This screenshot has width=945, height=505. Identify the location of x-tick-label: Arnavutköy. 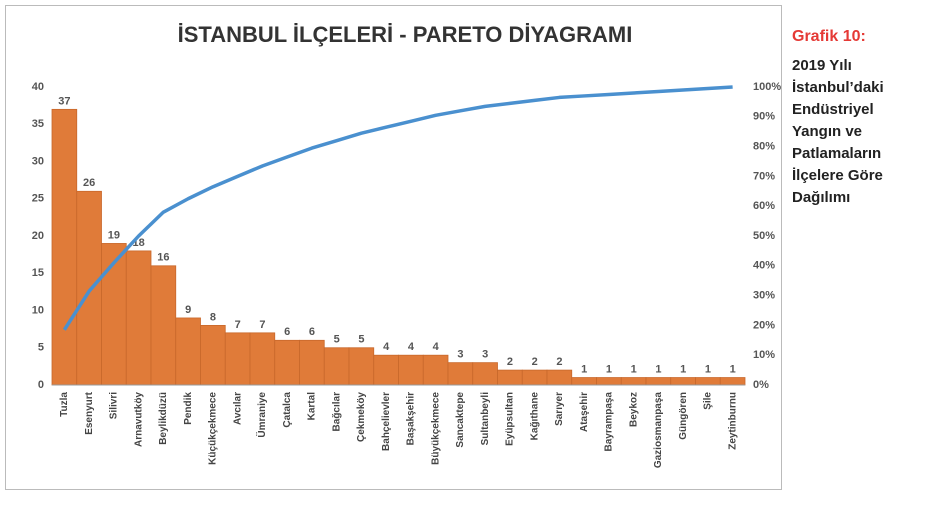
(138, 419).